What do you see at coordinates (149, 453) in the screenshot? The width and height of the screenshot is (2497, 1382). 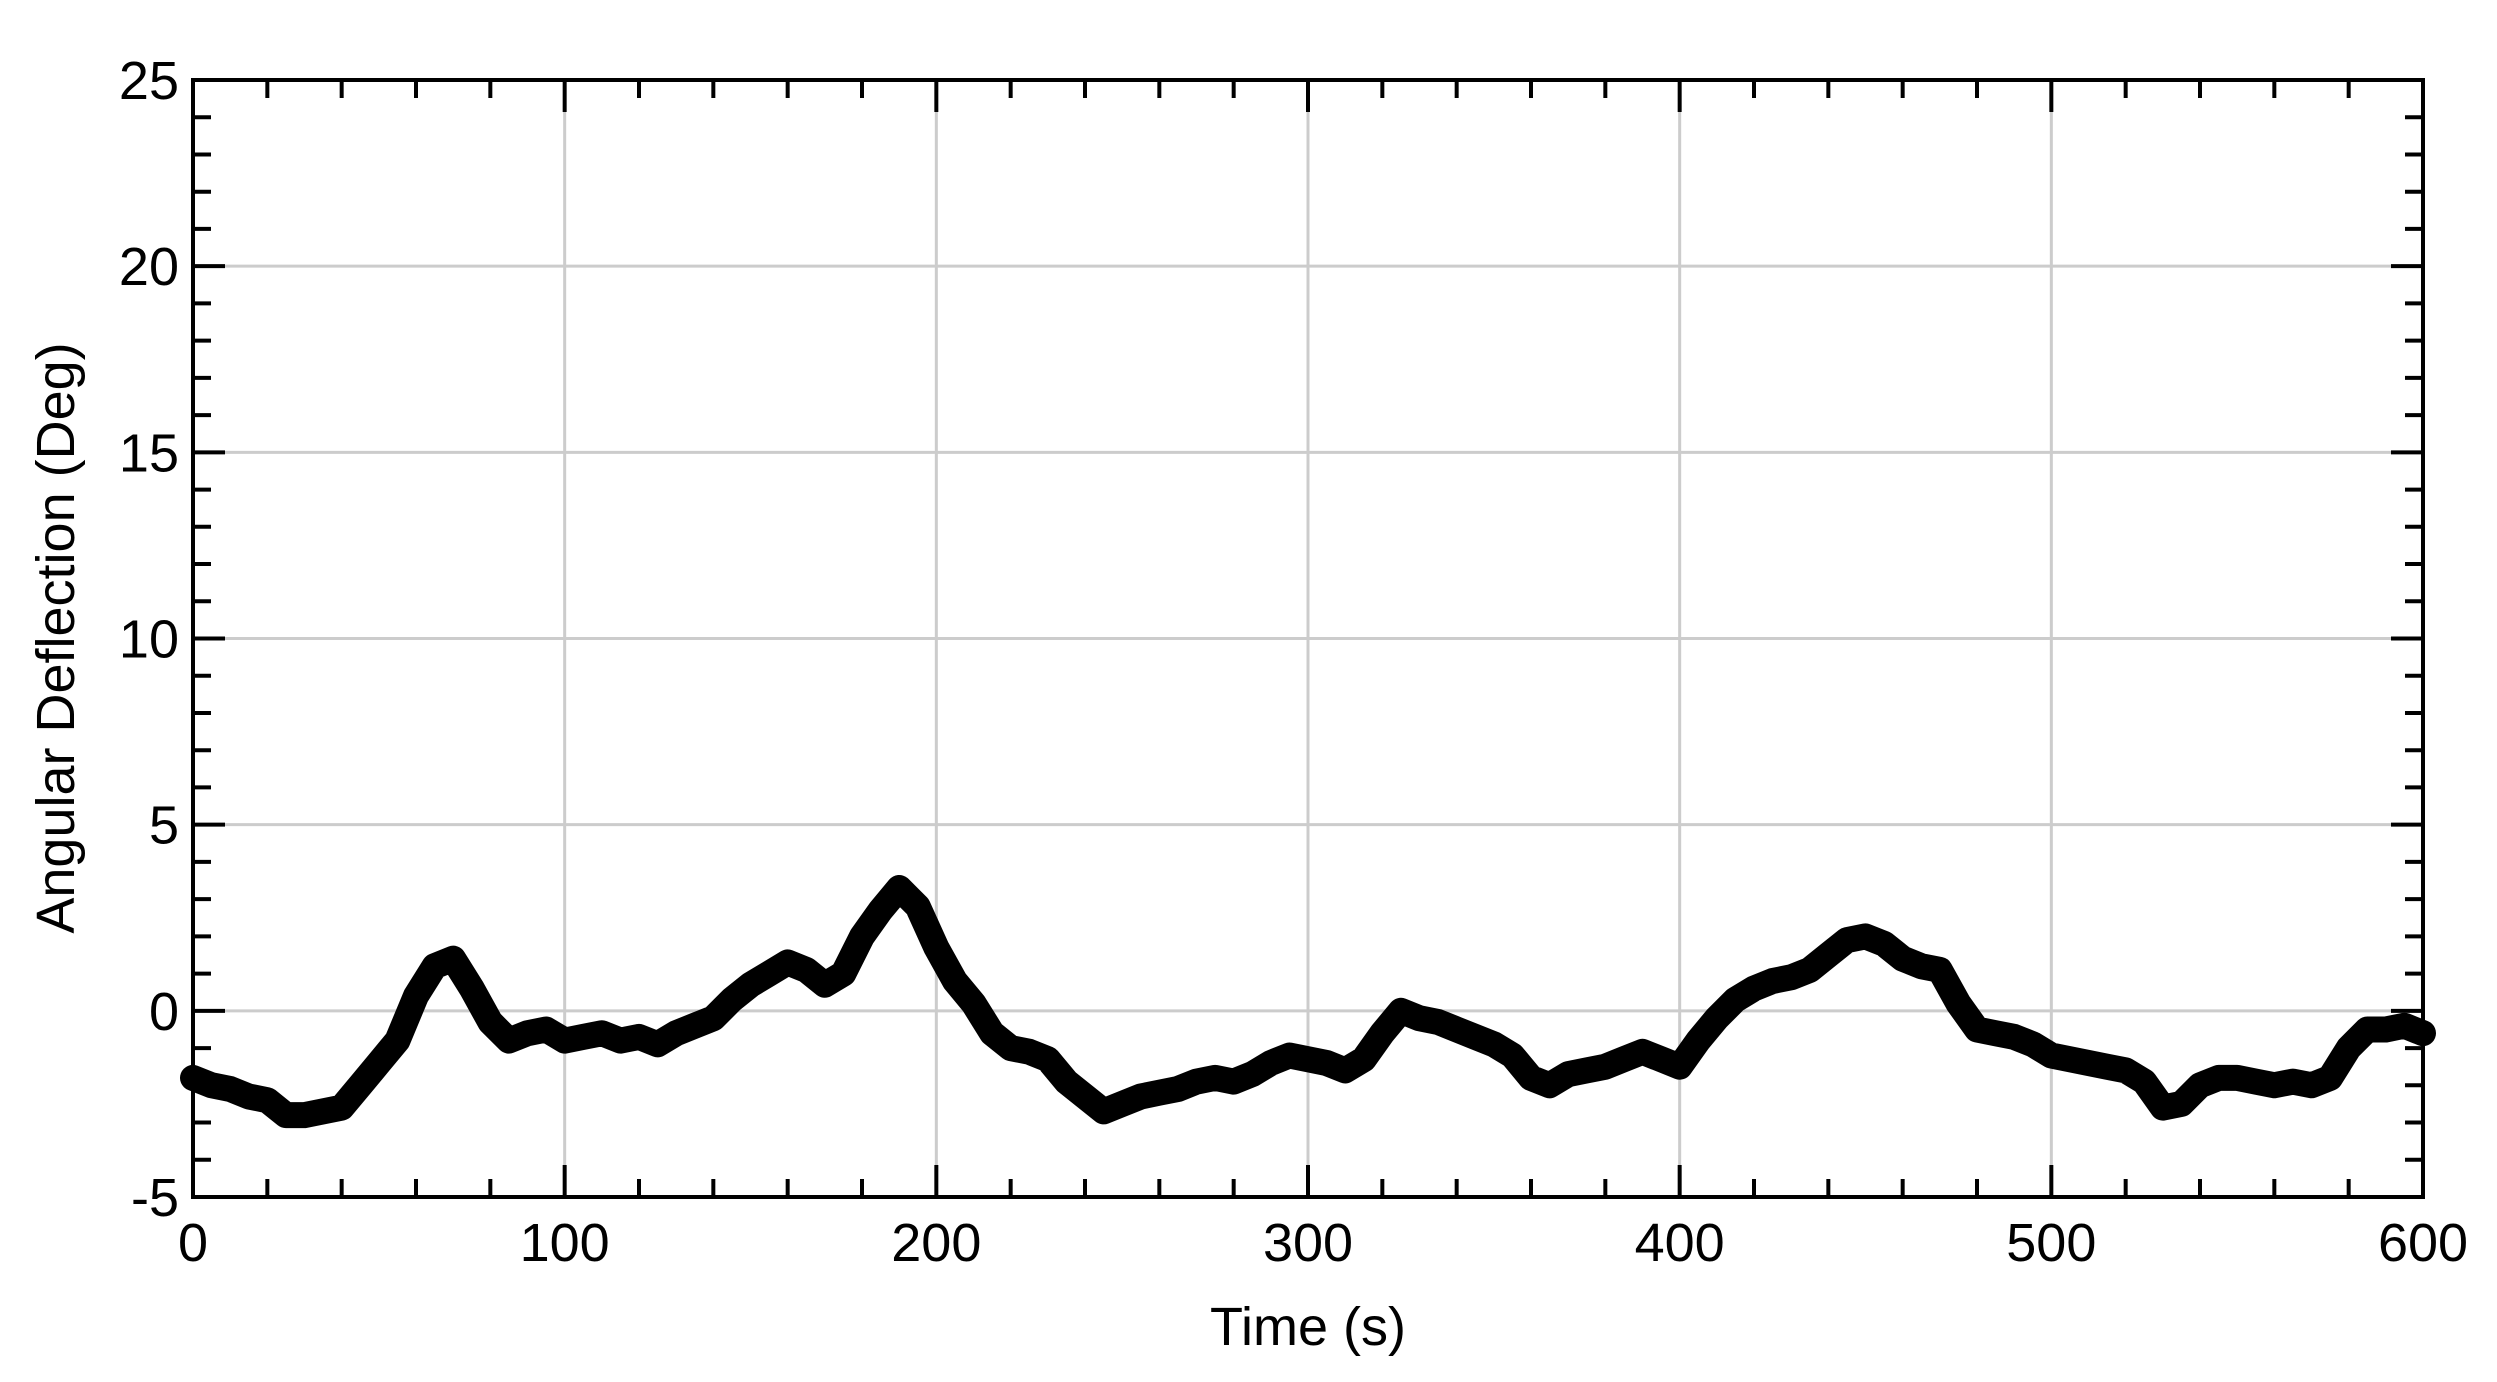 I see `y-tick-label: 15` at bounding box center [149, 453].